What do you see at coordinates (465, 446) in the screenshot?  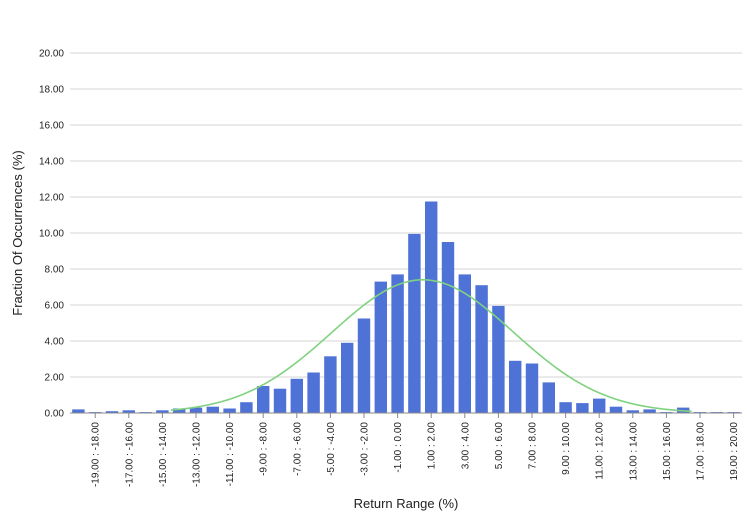 I see `x-tick-label: 3.00 : 4.00` at bounding box center [465, 446].